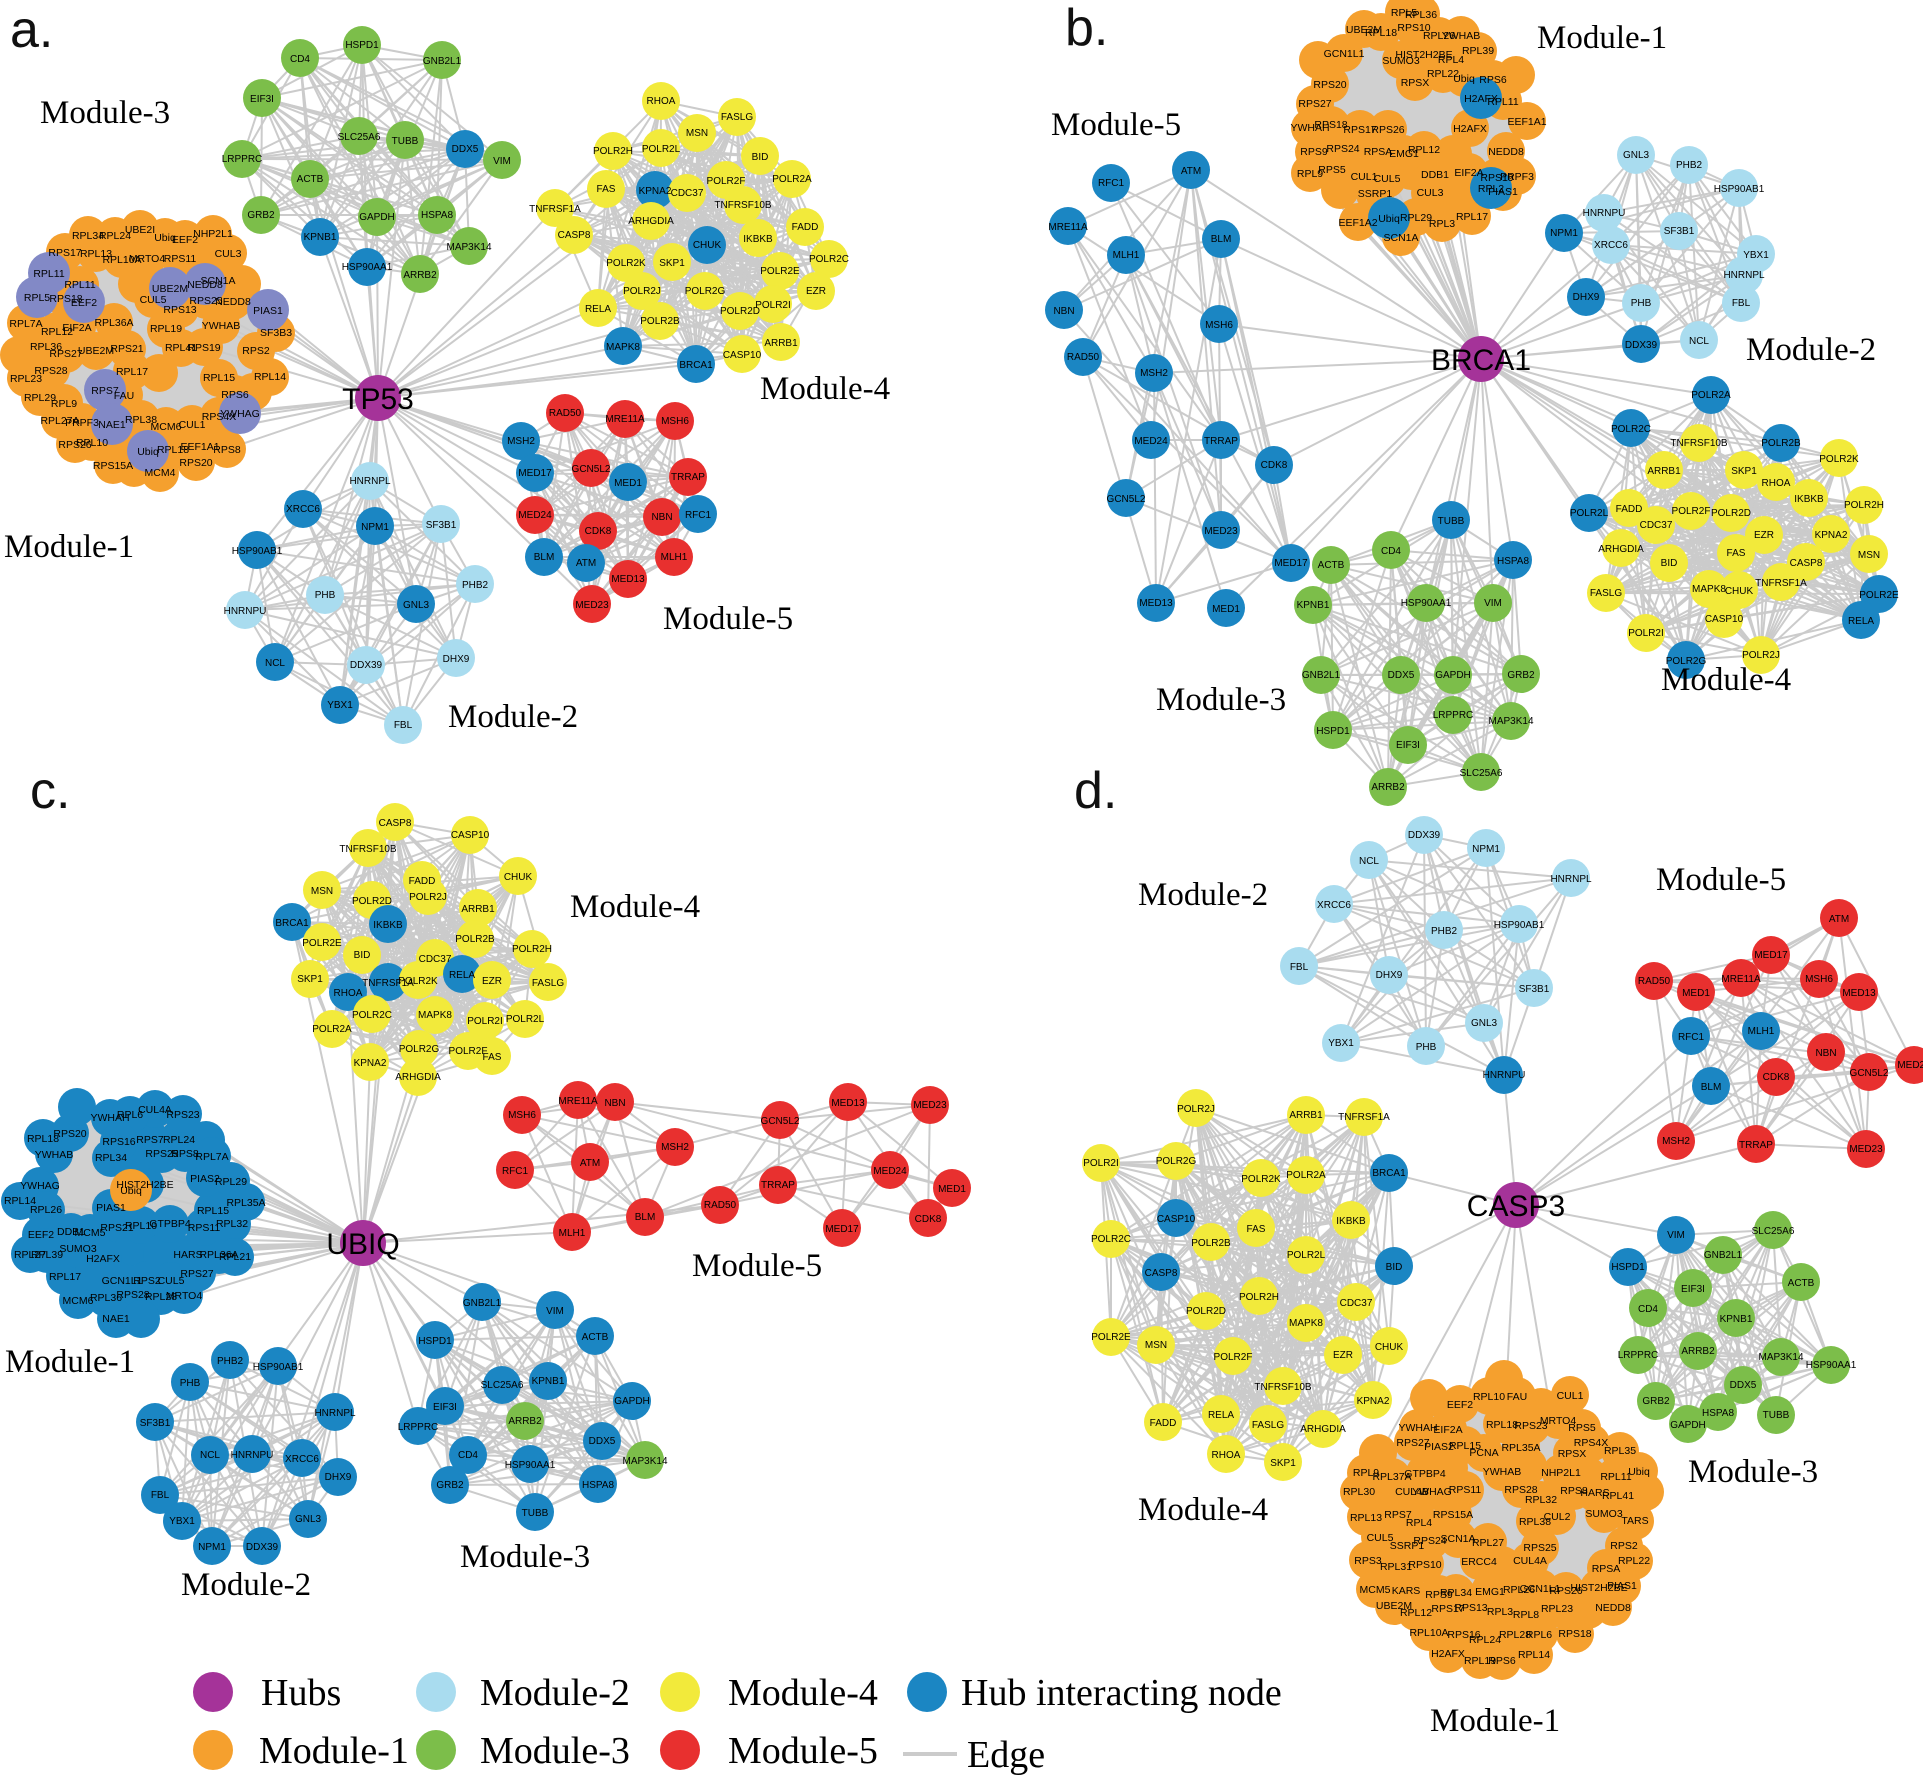 Image resolution: width=1923 pixels, height=1780 pixels. Describe the element at coordinates (166, 427) in the screenshot. I see `svg-text: MCM6` at that location.